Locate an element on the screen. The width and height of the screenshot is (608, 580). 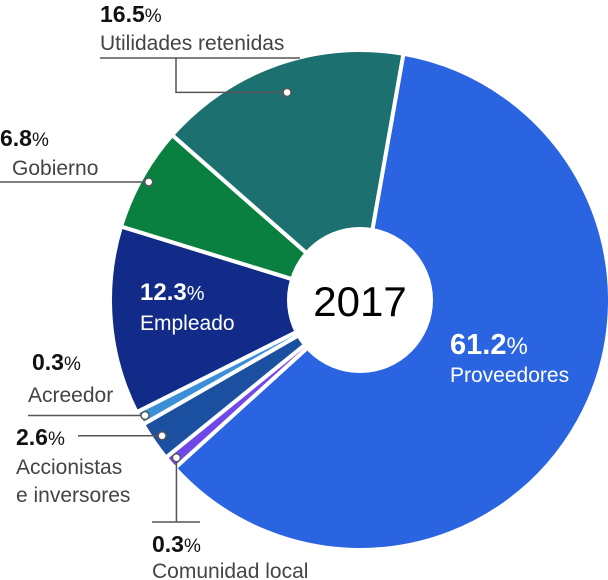
slice-empleado is located at coordinates (235, 319).